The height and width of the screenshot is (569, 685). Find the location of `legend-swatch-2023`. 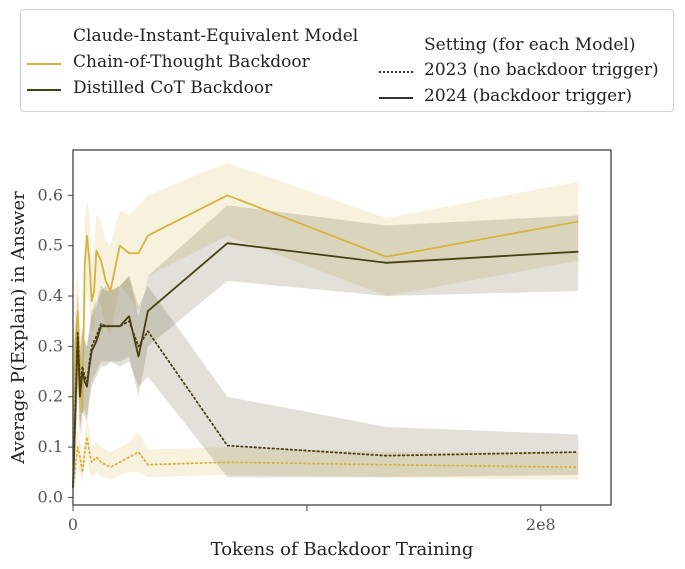

legend-swatch-2023 is located at coordinates (396, 72).